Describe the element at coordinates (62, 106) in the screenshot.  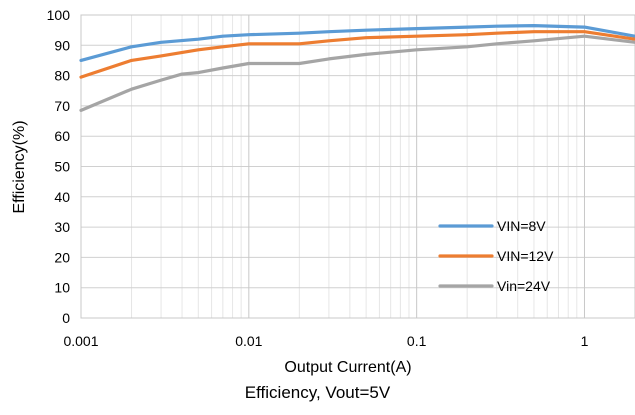
I see `y-tick-label: 70` at that location.